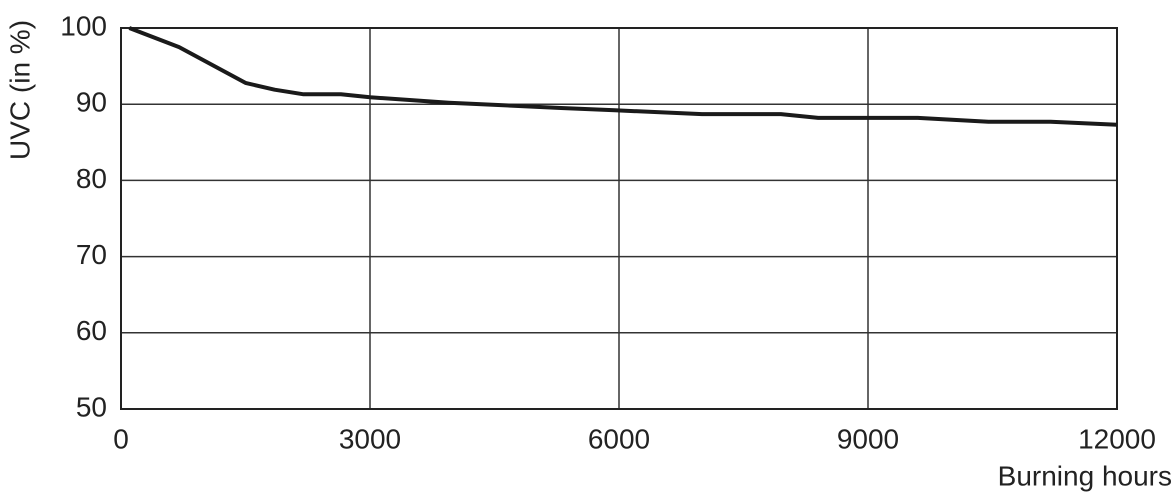  I want to click on y-tick-label: 90, so click(91, 102).